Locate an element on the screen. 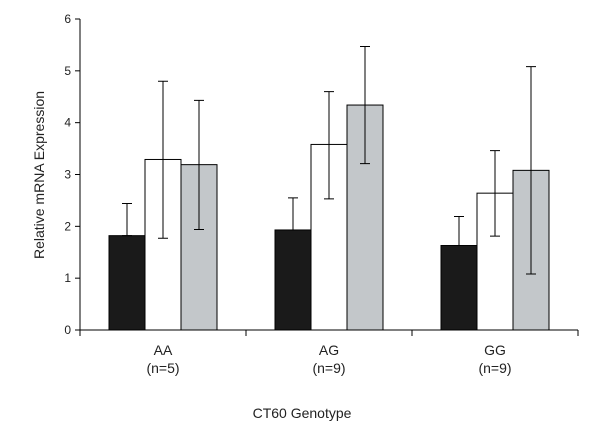  y-tick-label: 6 is located at coordinates (67, 19).